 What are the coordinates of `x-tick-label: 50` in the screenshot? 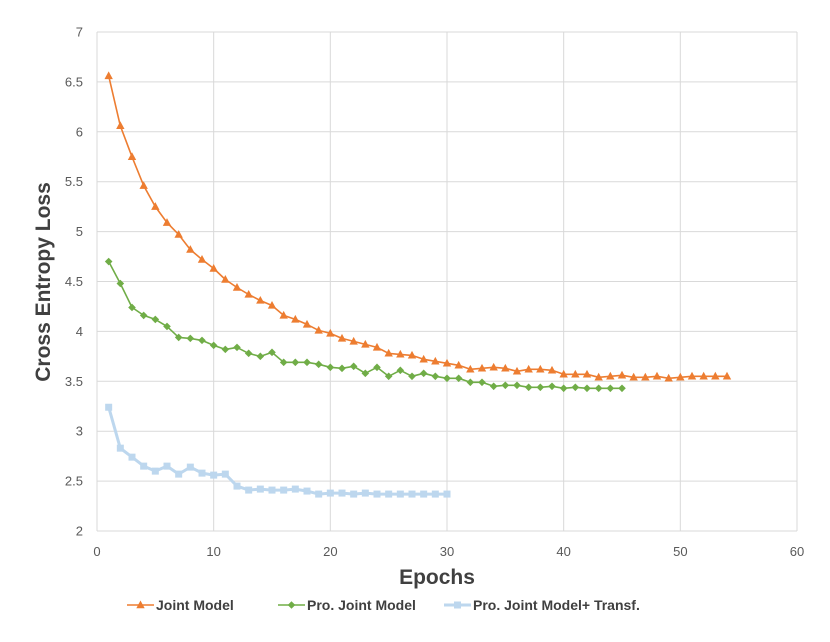 It's located at (680, 551).